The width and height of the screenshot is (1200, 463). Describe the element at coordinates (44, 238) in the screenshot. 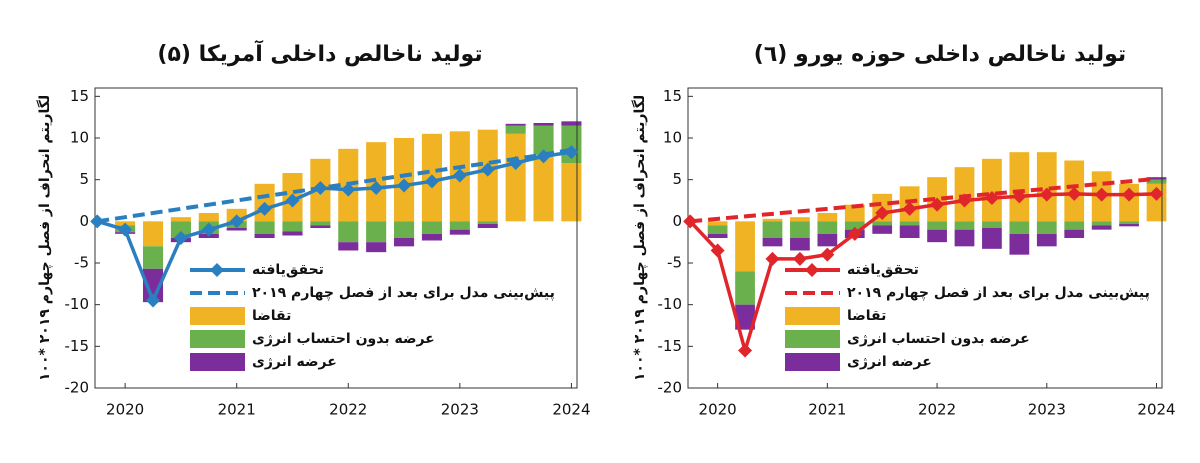

I see `y-axis-label: ۱۰۰* لگاریتم انحراف از فصل چهارم ۲۰۱۹` at that location.